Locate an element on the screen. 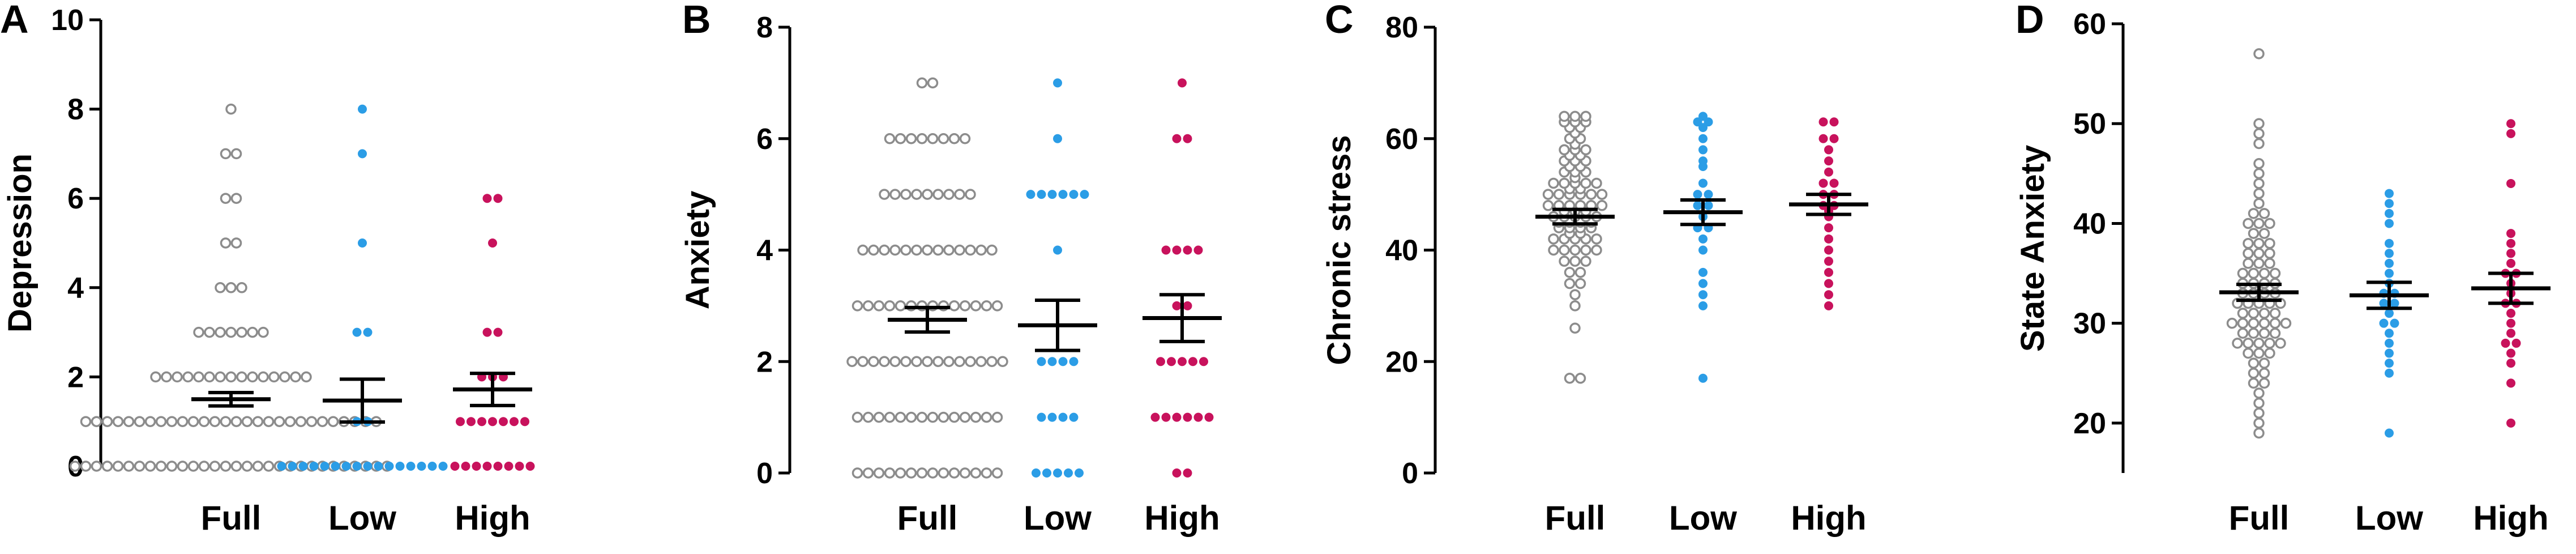  y-tick-label: 60 is located at coordinates (2089, 24).